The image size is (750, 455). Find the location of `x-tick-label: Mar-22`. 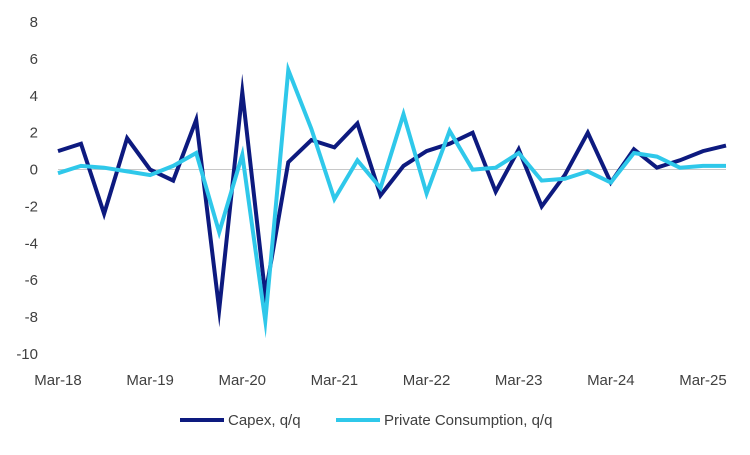

x-tick-label: Mar-22 is located at coordinates (427, 380).